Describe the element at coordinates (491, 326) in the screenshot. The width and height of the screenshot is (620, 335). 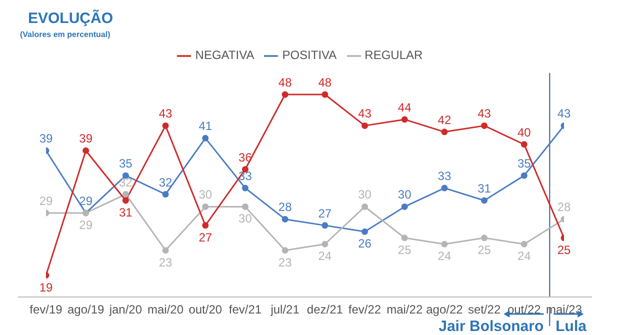
I see `text: Jair Bolsonaro` at that location.